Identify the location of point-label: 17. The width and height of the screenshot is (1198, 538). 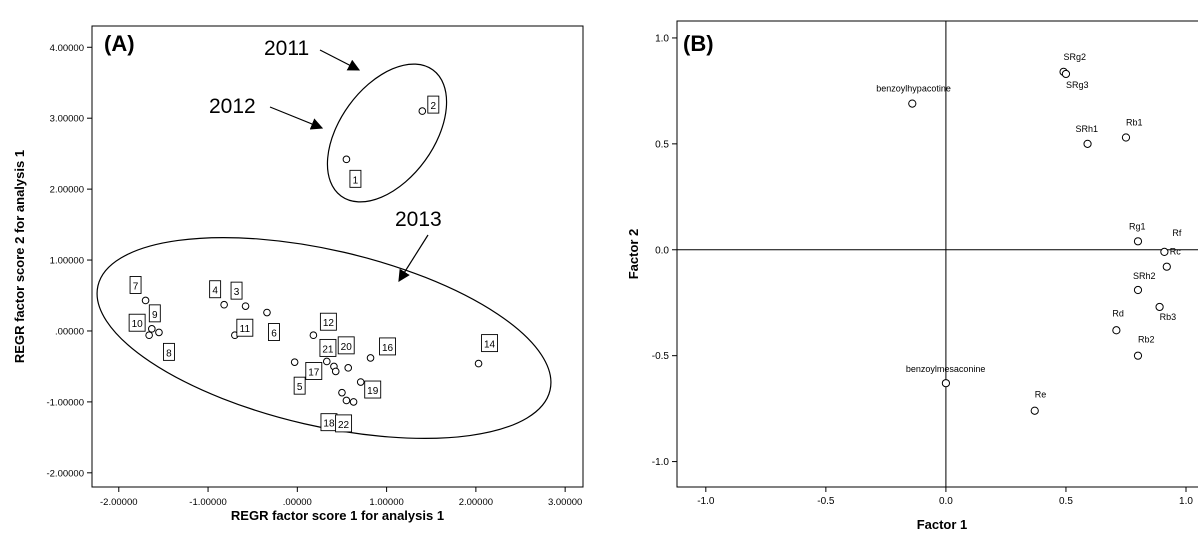
(314, 372).